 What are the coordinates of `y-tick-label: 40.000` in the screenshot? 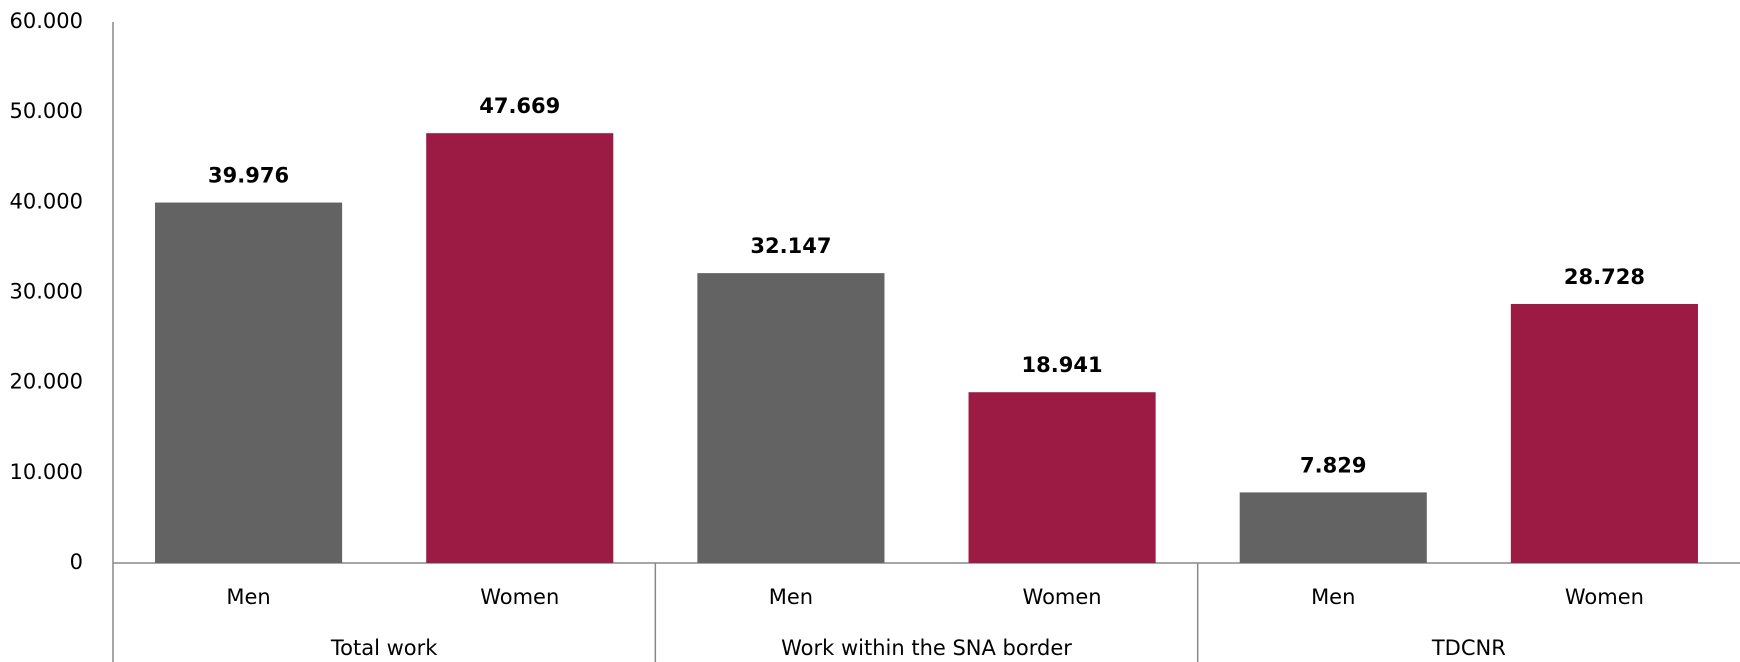 It's located at (46, 201).